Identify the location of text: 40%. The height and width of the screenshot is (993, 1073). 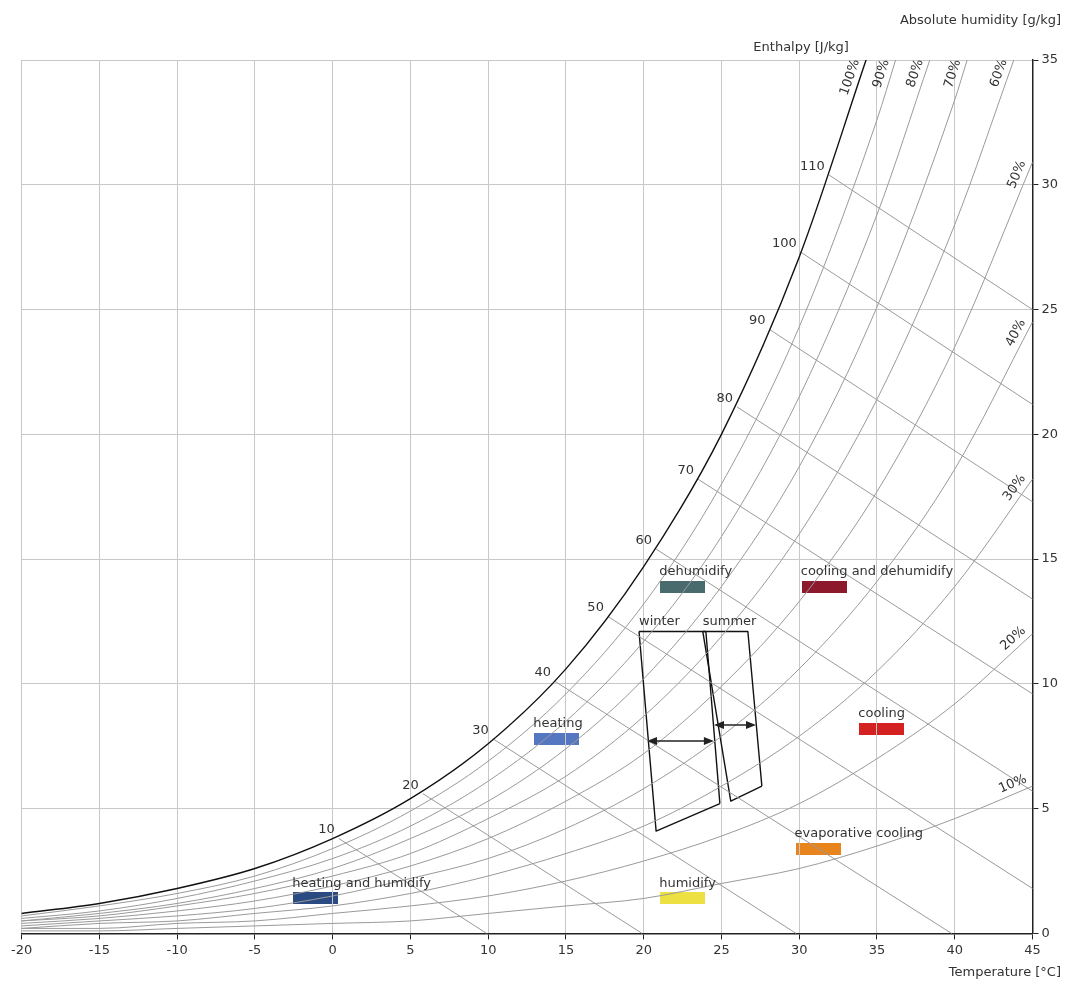
(1015, 332).